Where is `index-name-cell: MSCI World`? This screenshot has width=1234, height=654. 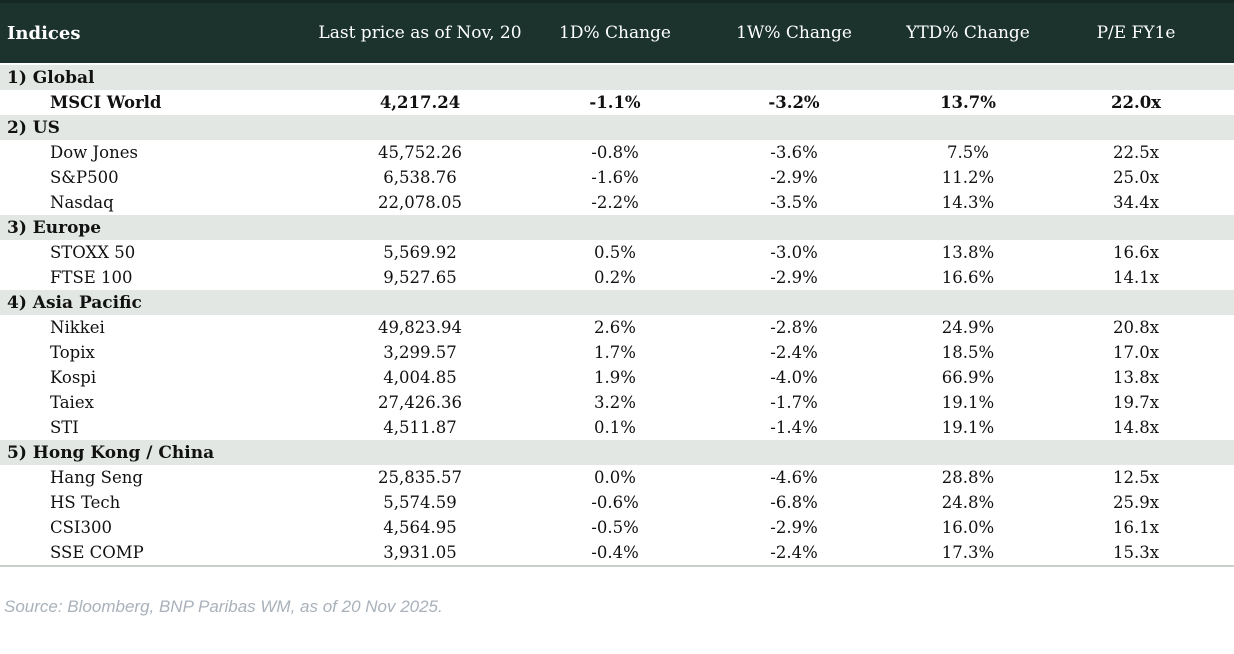
index-name-cell: MSCI World is located at coordinates (150, 102).